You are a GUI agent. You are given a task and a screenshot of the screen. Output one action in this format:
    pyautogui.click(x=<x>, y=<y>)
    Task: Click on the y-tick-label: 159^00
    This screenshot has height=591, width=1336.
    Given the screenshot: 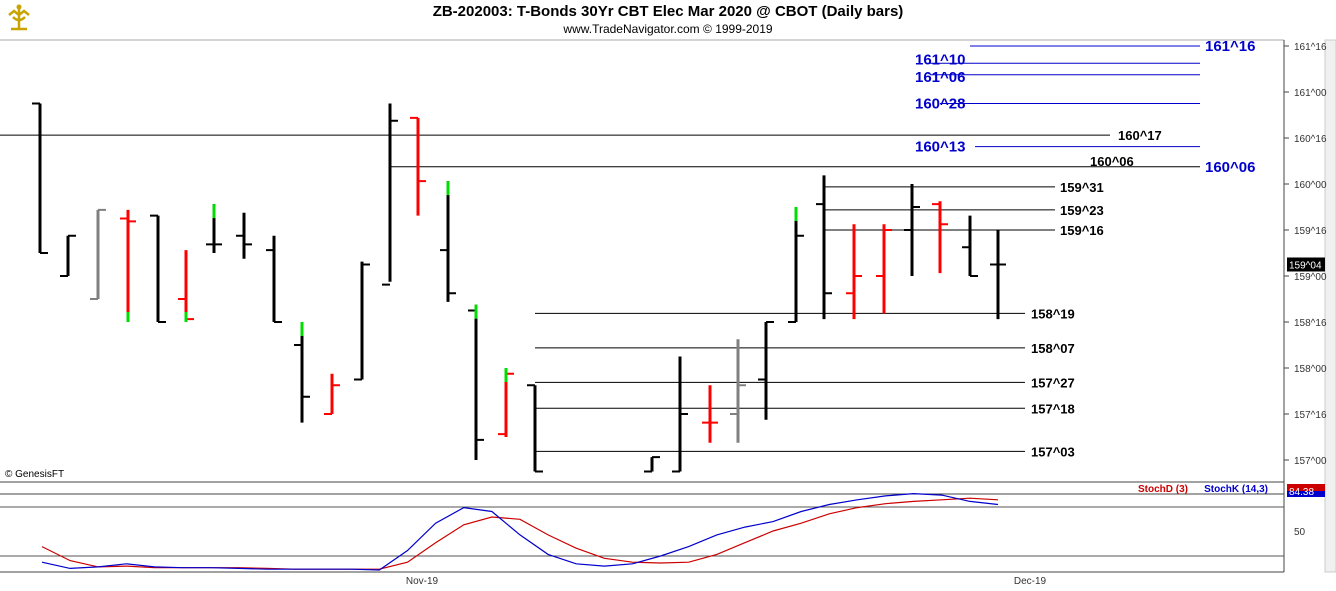 What is the action you would take?
    pyautogui.click(x=1310, y=277)
    